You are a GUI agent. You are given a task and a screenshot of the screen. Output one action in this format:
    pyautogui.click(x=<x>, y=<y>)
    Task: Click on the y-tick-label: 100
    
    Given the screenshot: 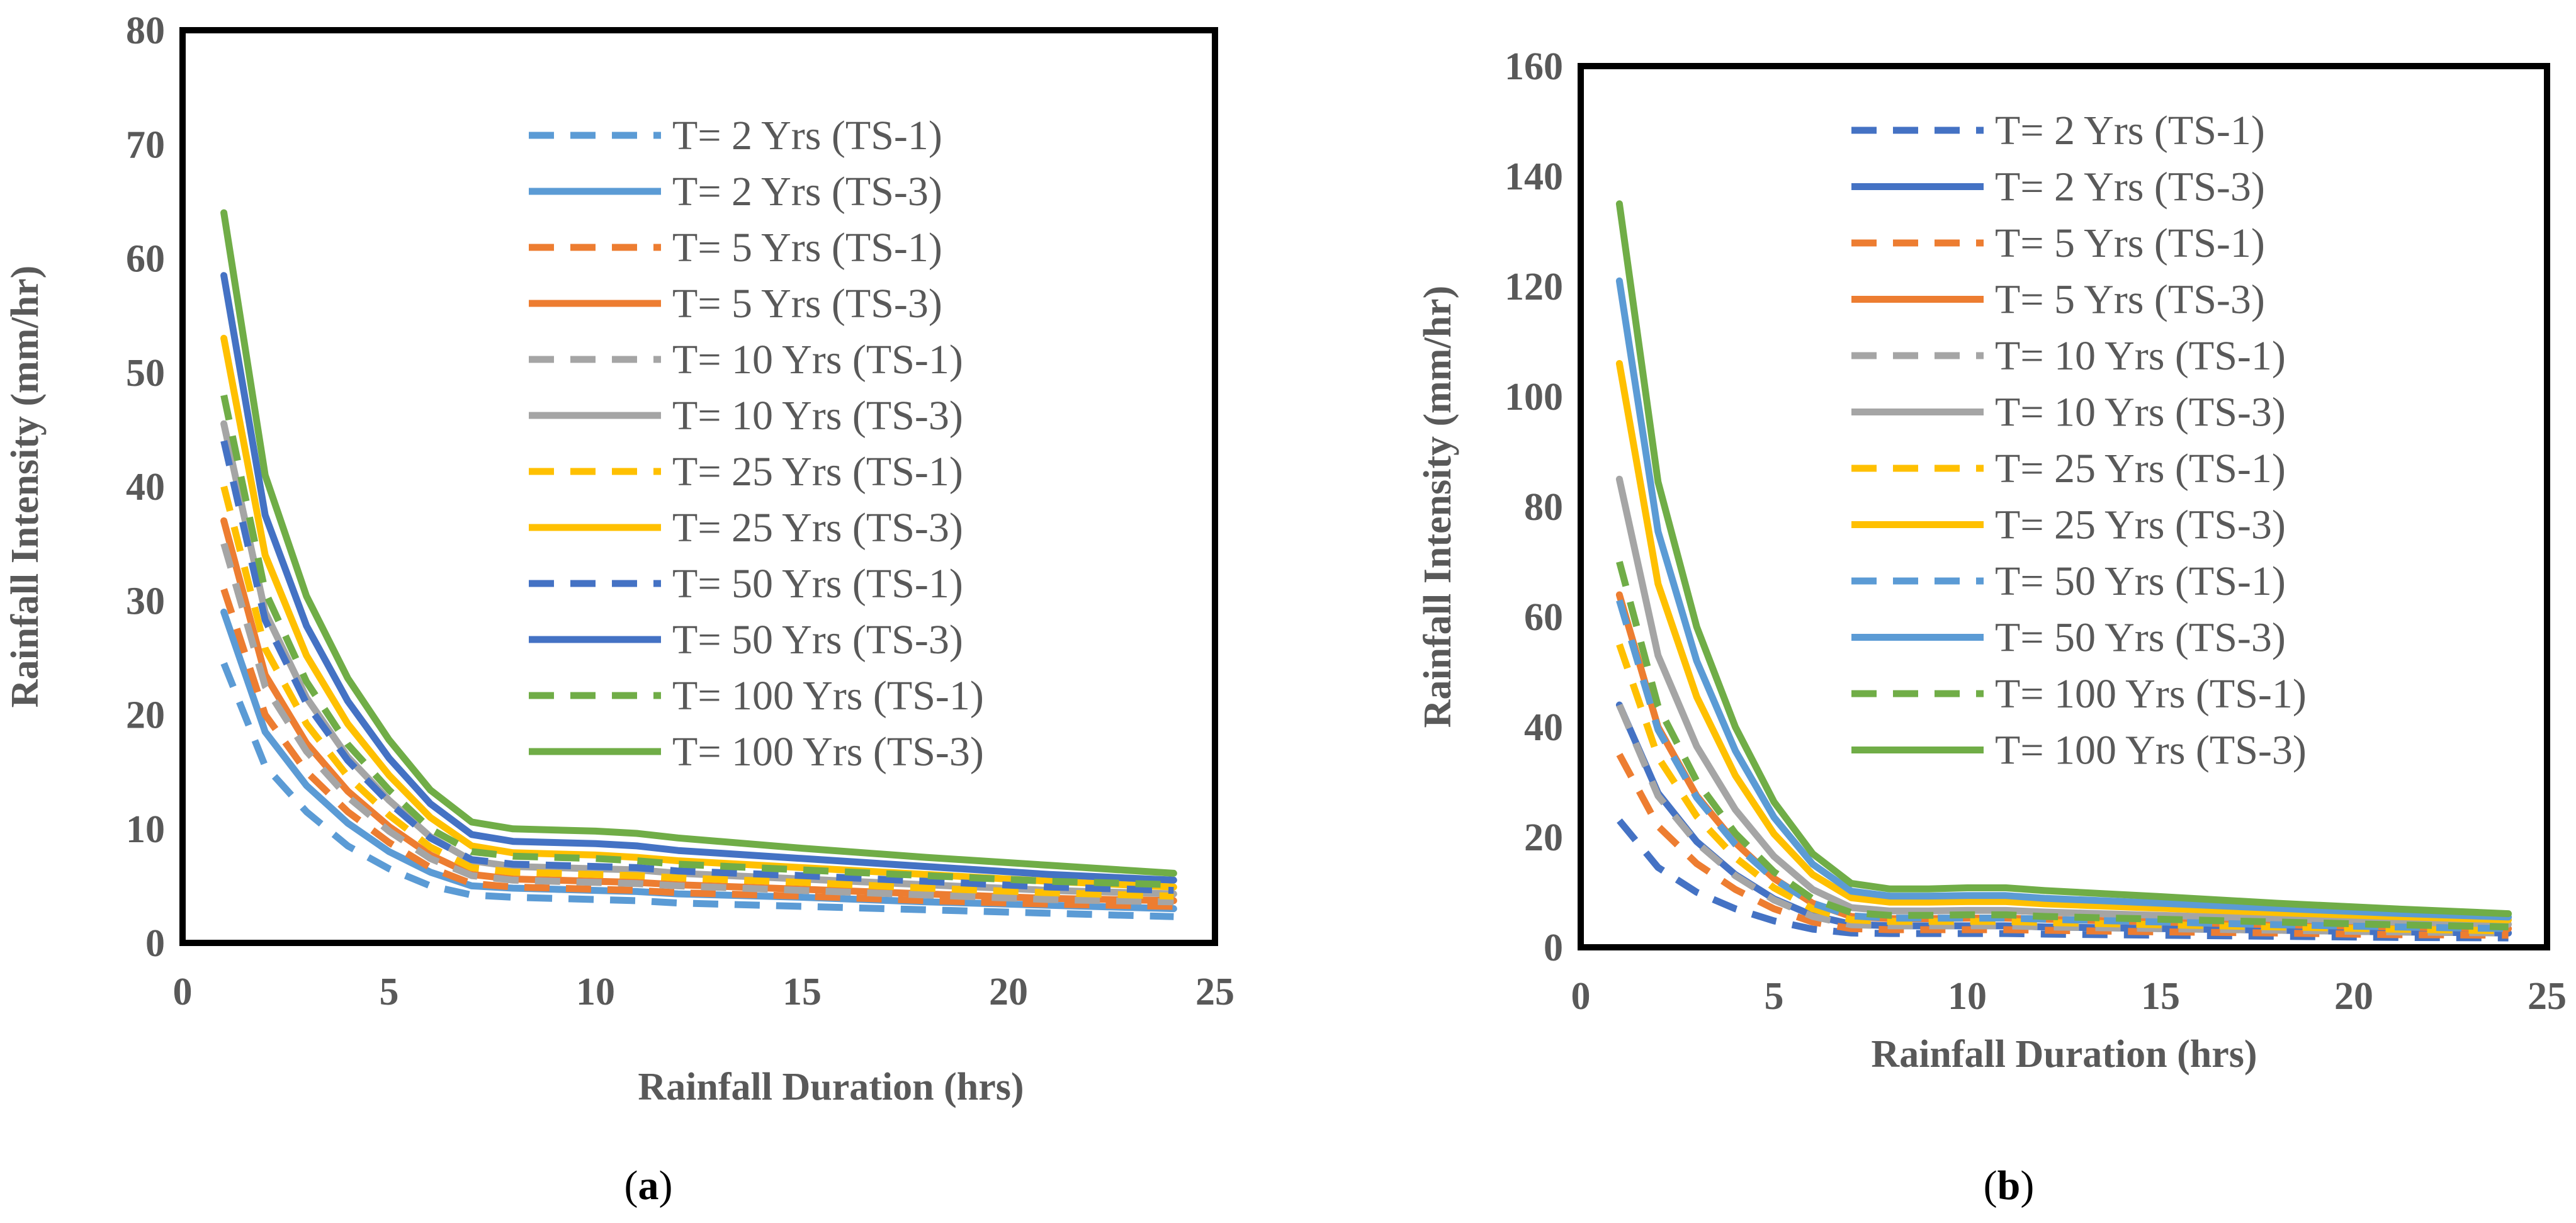 What is the action you would take?
    pyautogui.click(x=1534, y=397)
    